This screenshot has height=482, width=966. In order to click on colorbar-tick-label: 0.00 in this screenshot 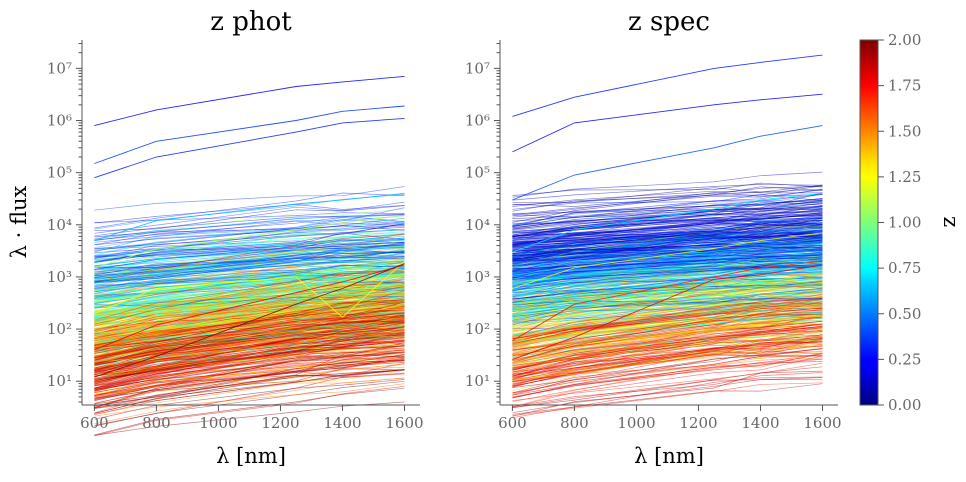, I will do `click(904, 405)`.